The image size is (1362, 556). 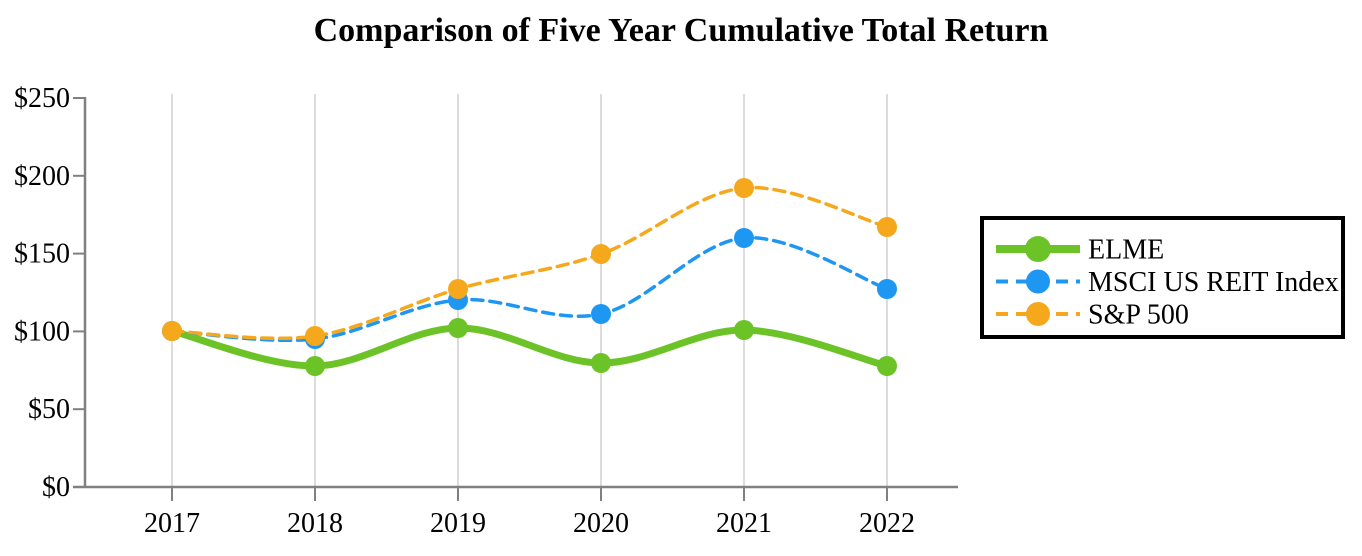 What do you see at coordinates (458, 523) in the screenshot?
I see `x-tick-label: 2019` at bounding box center [458, 523].